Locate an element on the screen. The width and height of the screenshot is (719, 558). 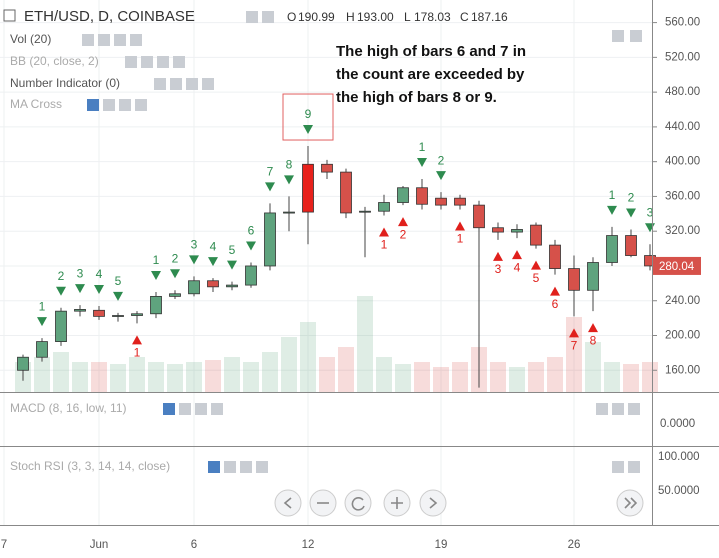
indicator: BB (20, close, 2) is located at coordinates (54, 61).